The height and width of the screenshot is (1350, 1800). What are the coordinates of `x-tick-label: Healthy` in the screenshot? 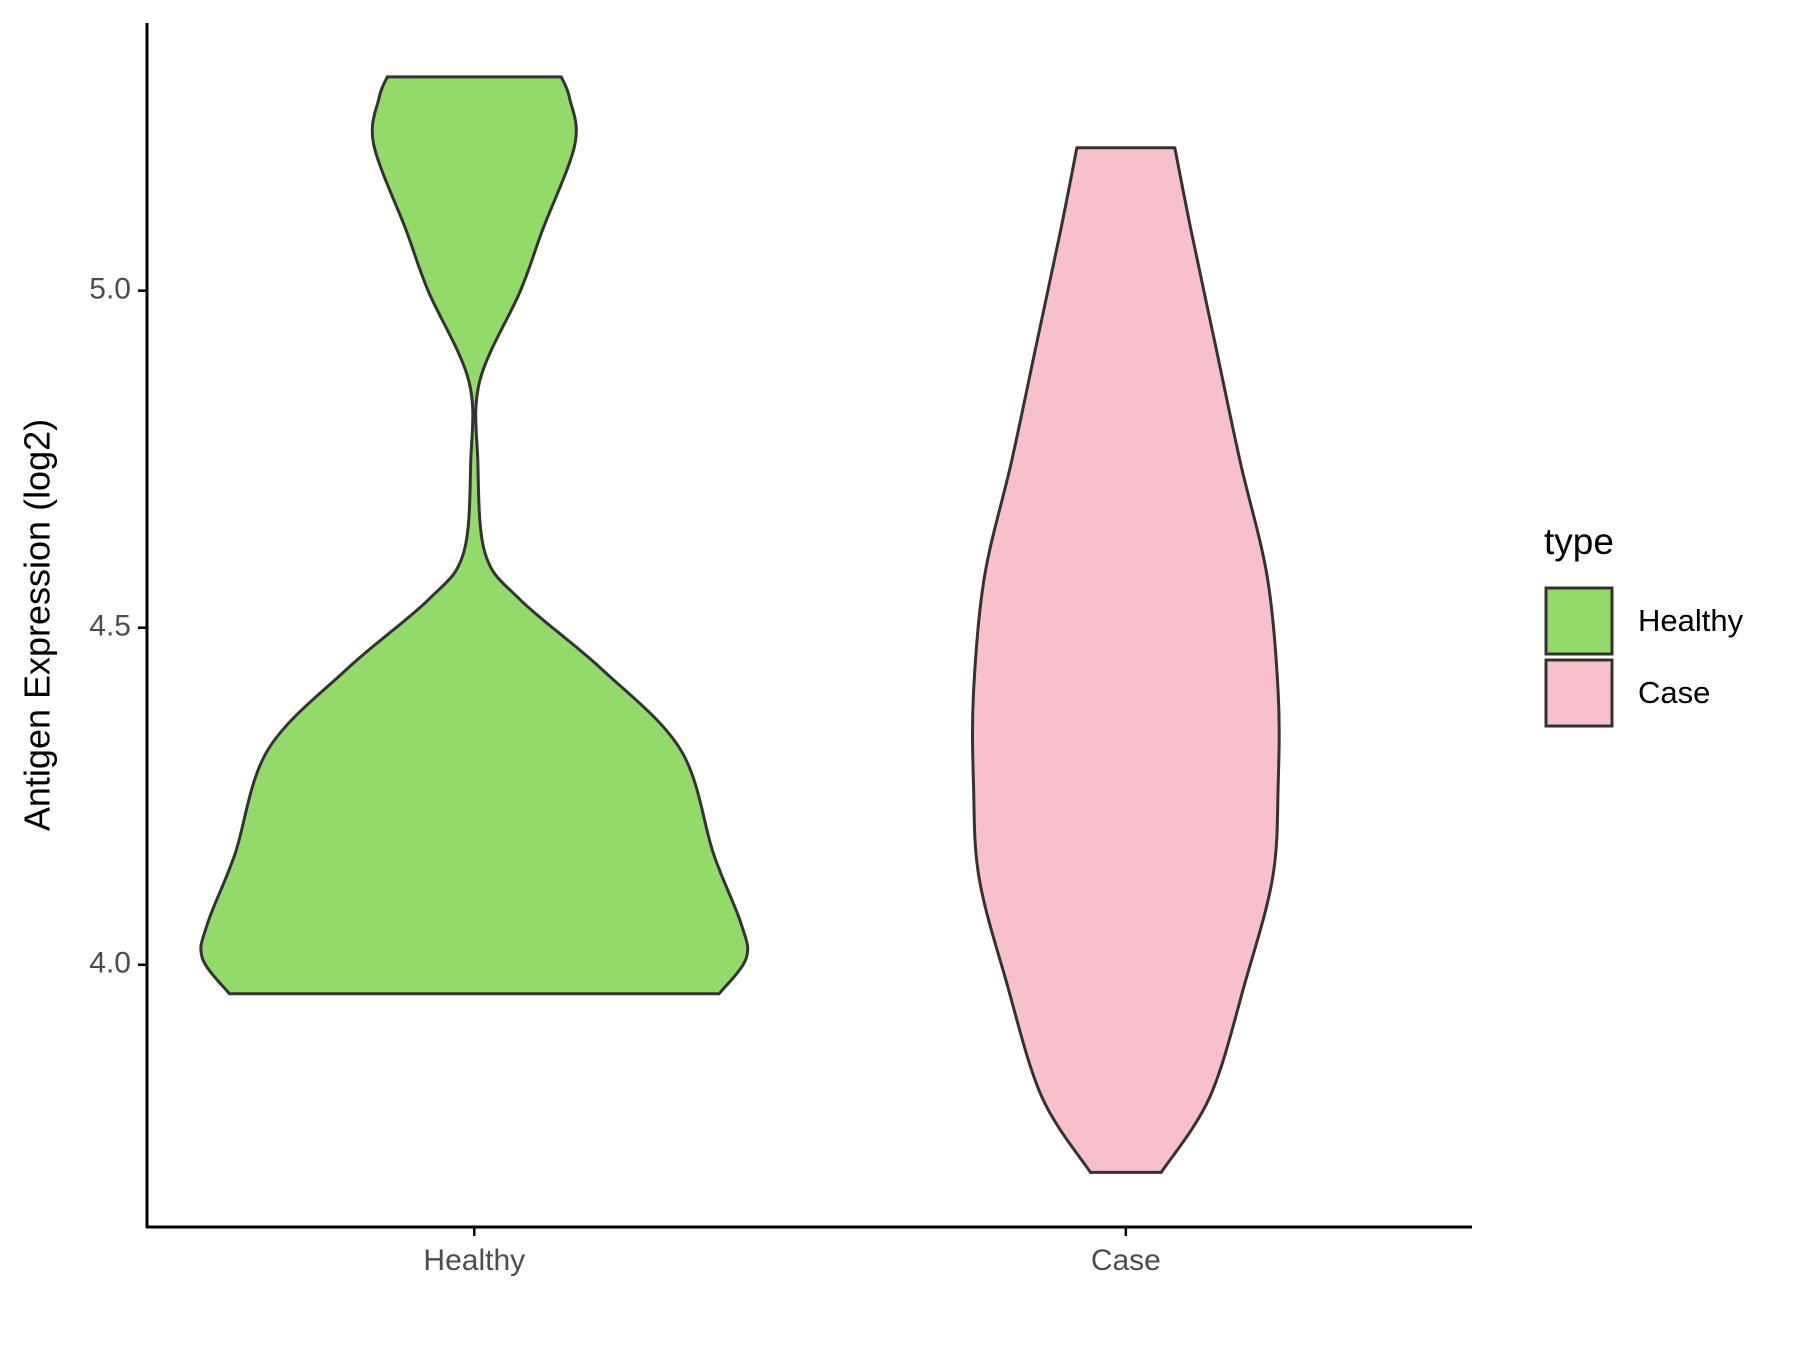 It's located at (474, 1260).